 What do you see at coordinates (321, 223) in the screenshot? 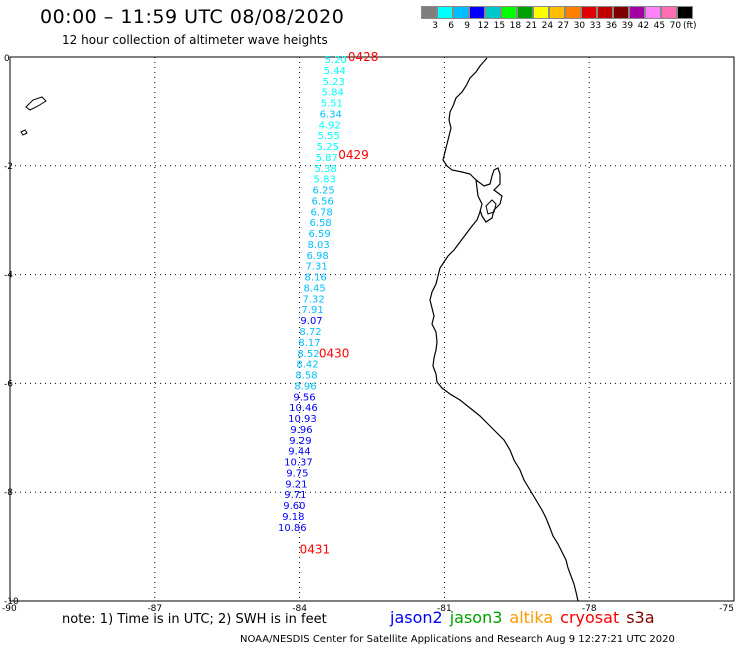
I see `wave-height-label: 6.58` at bounding box center [321, 223].